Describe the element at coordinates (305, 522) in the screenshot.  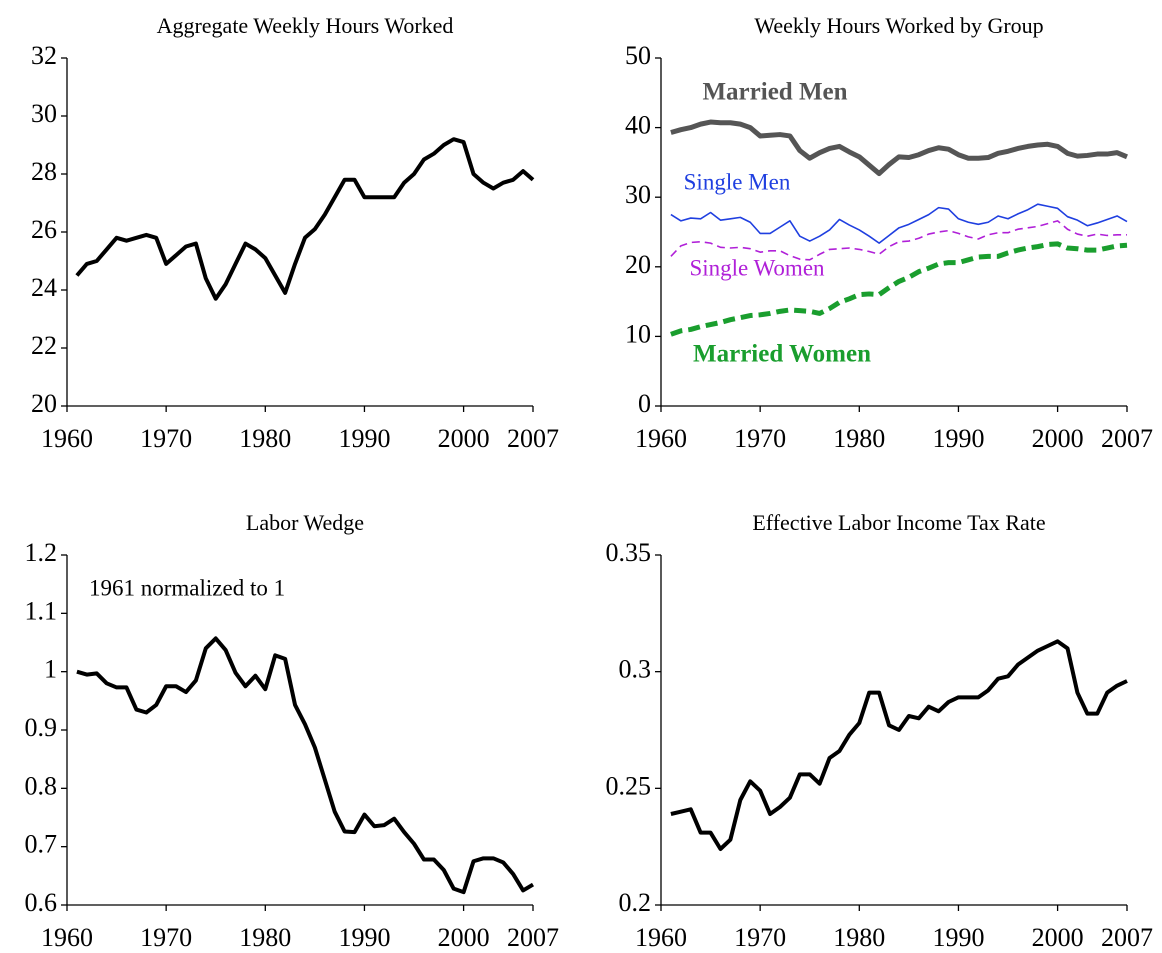
I see `chart-title: Labor Wedge` at that location.